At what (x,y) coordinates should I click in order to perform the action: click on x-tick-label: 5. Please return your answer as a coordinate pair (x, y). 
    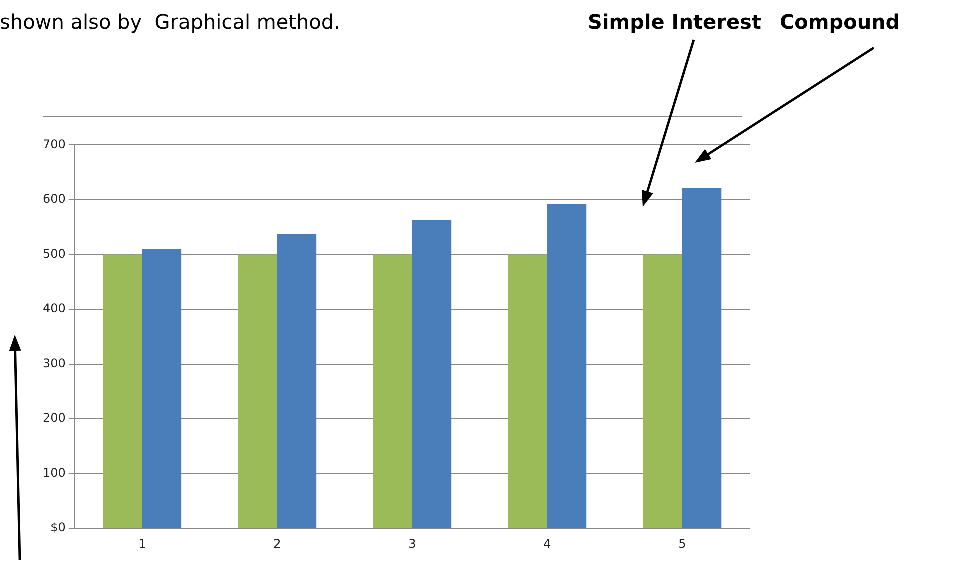
    Looking at the image, I should click on (682, 543).